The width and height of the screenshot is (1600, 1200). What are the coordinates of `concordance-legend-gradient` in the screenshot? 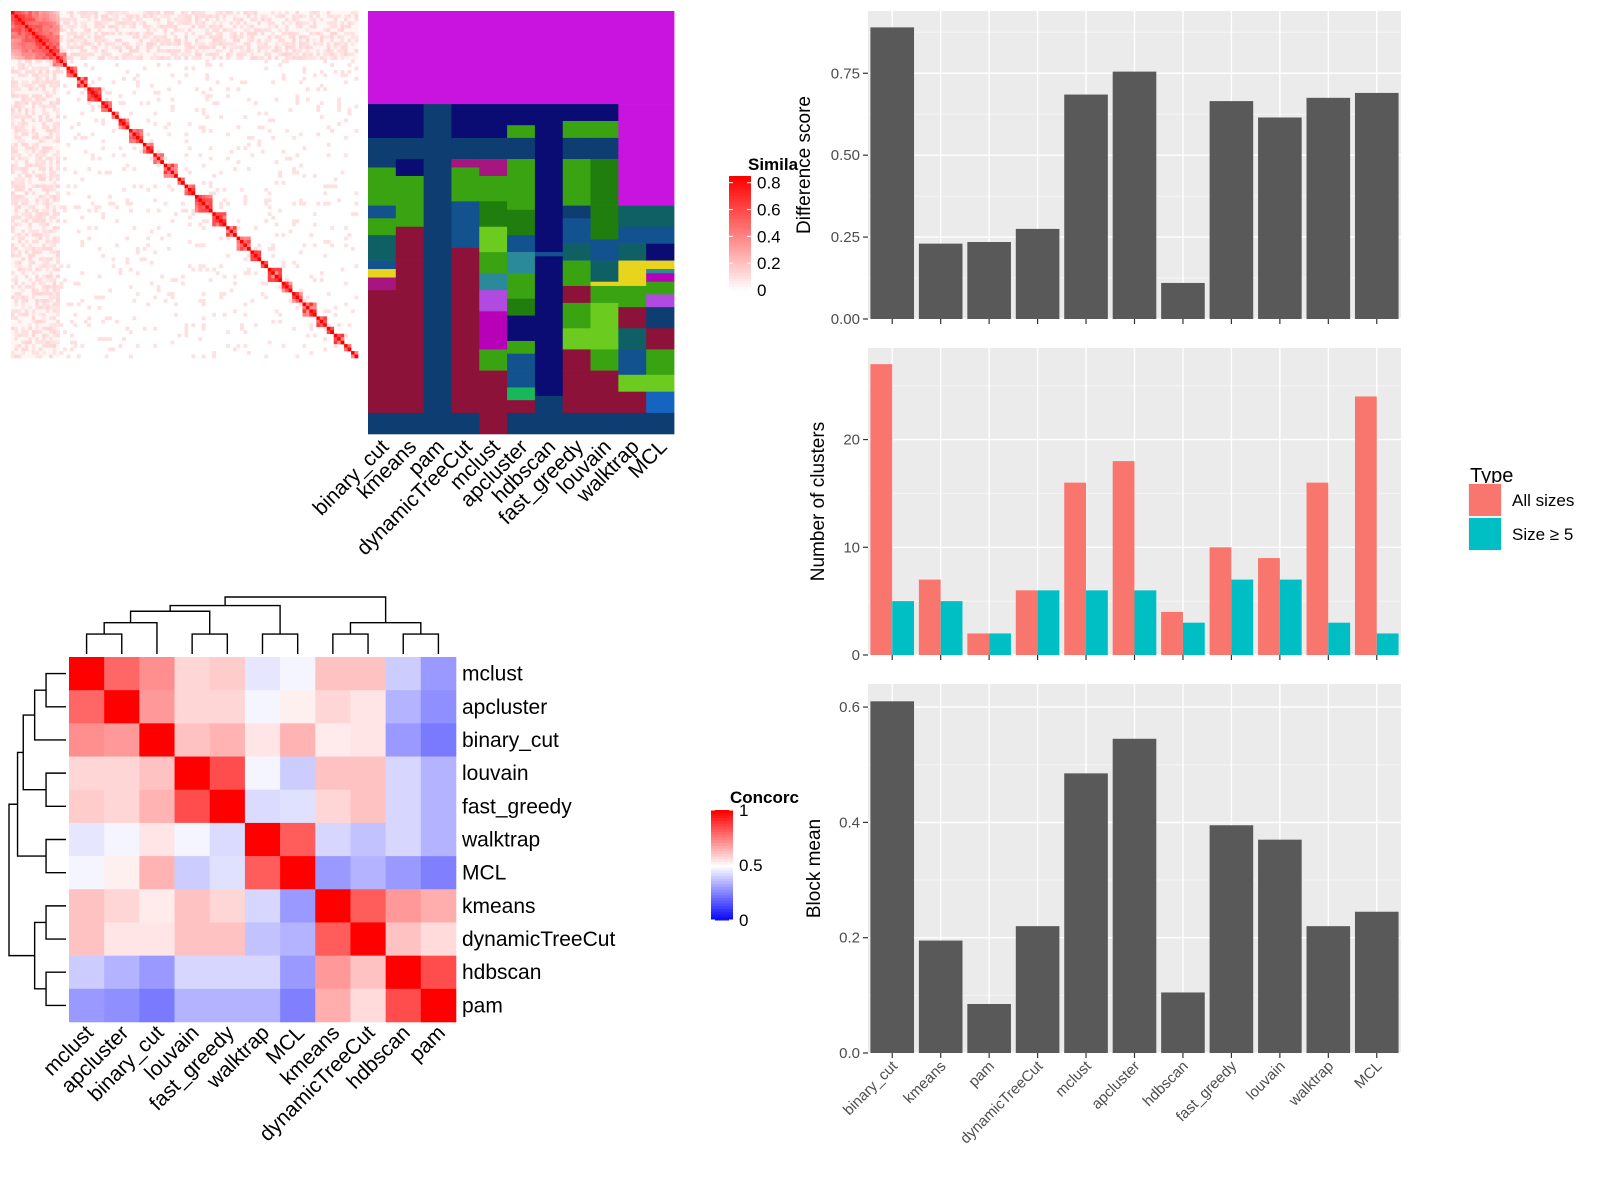 It's located at (722, 894).